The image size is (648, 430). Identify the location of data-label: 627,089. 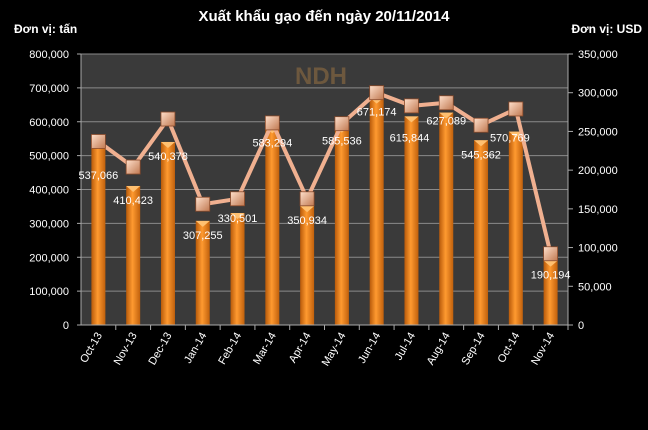
(446, 122).